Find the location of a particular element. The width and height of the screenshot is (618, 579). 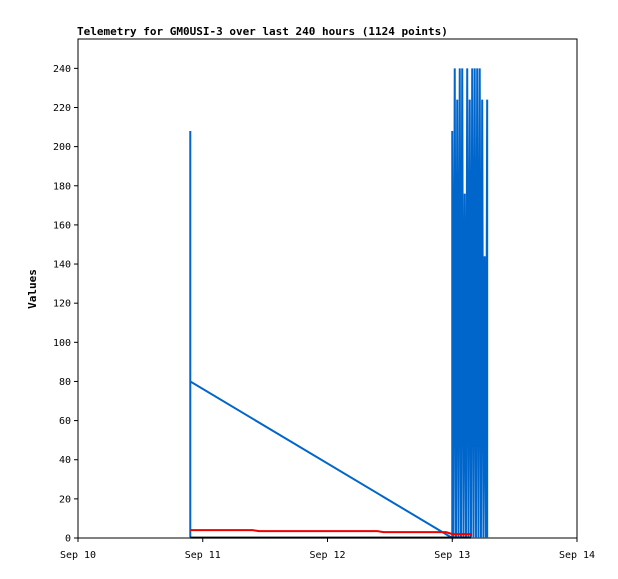

x-axis: Sep 10 Sep 11 Sep 12 Sep 13 Sep 14 is located at coordinates (327, 549).